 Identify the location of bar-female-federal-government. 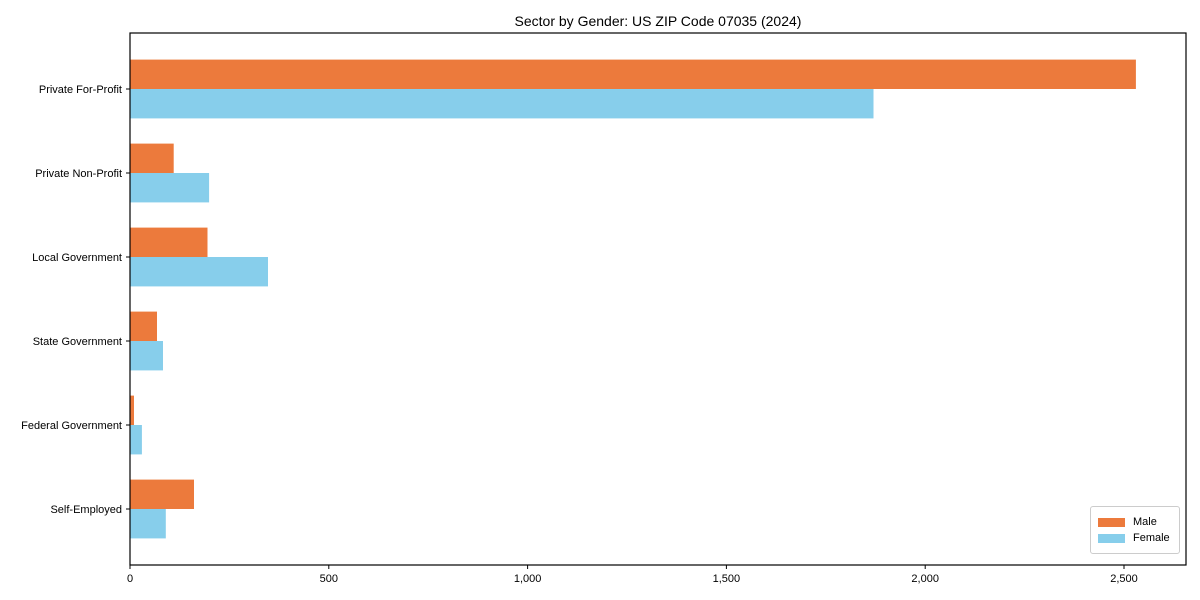
(136, 440).